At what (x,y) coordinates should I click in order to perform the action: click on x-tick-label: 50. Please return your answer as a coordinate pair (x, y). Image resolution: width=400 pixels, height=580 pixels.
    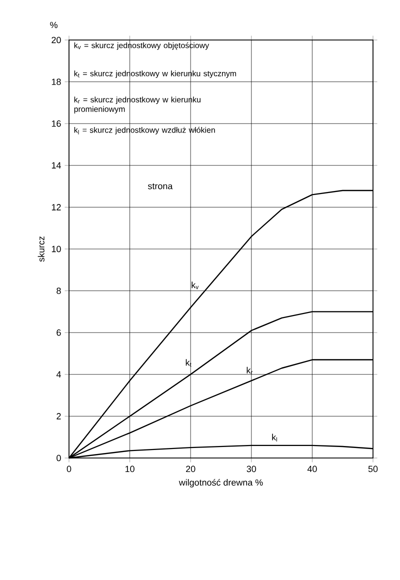
    Looking at the image, I should click on (373, 469).